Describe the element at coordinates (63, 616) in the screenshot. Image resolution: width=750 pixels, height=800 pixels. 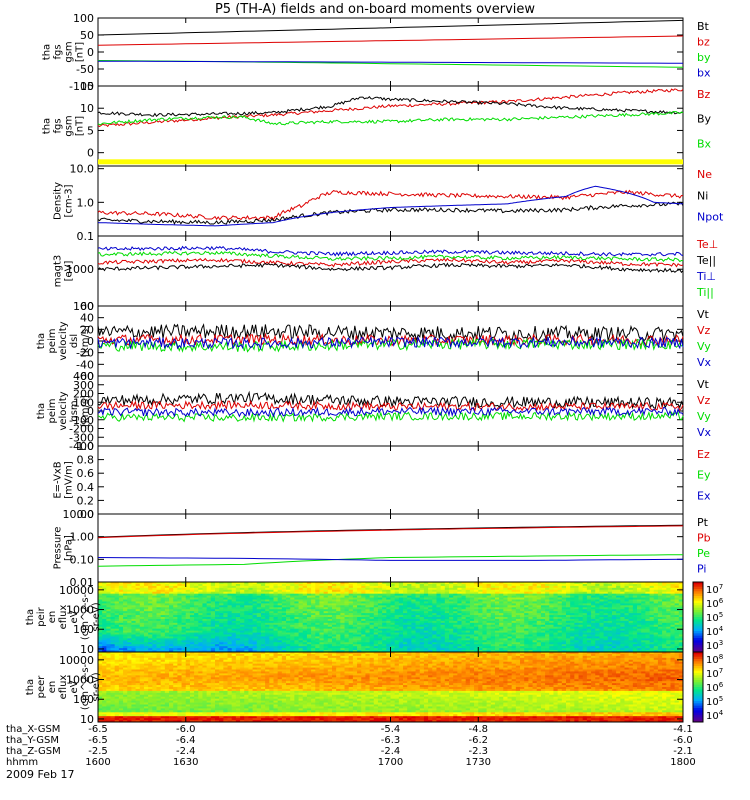
I see `y-axis-label: tha peir en eflux eV (cm^2-s-sr-eV)` at that location.